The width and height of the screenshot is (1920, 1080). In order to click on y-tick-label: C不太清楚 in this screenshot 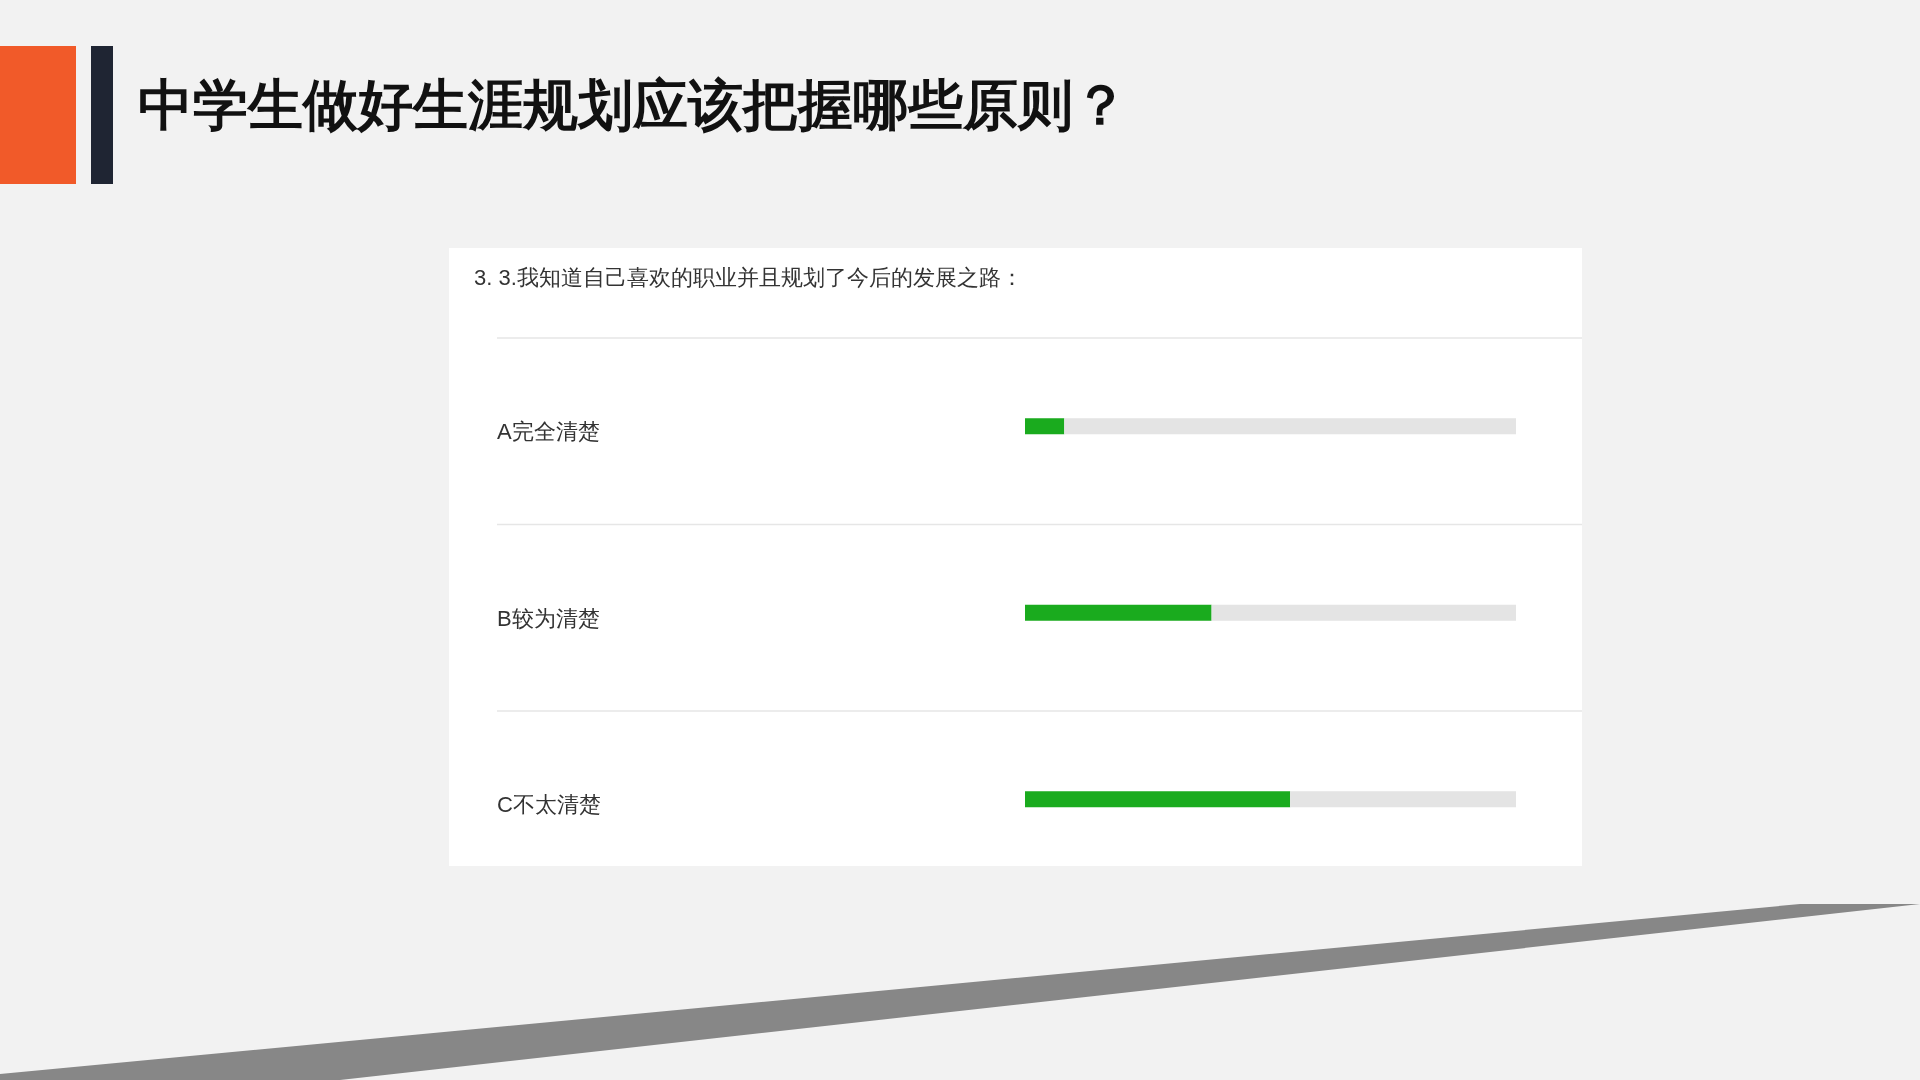, I will do `click(549, 805)`.